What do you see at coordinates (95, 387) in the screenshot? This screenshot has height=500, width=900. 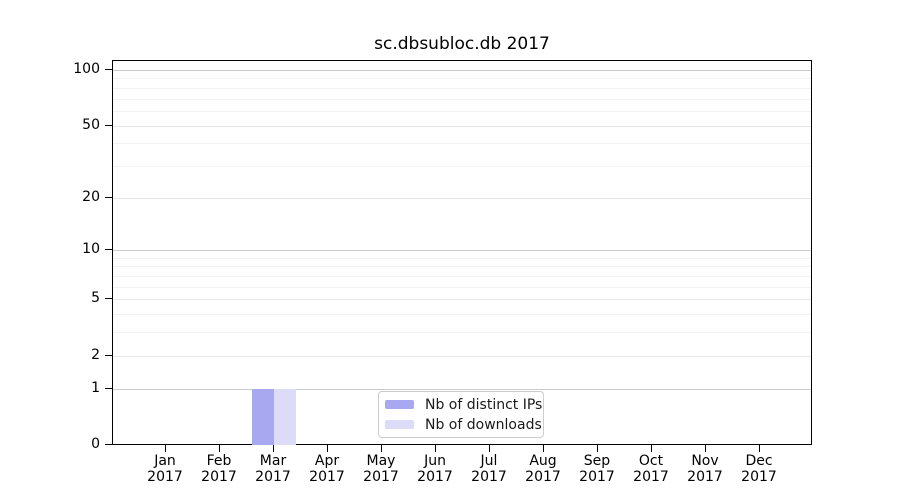 I see `y-tick-label-1: 1` at bounding box center [95, 387].